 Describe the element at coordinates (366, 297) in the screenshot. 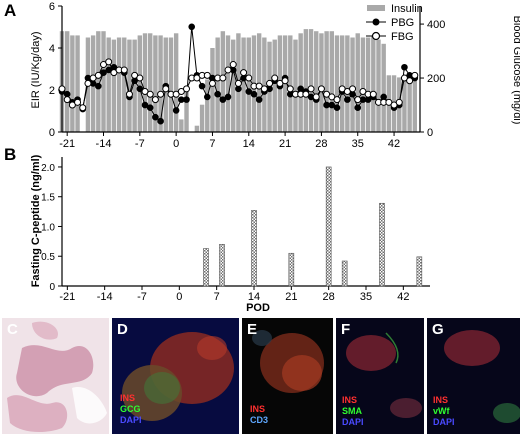

I see `x-tick-label: 35` at that location.